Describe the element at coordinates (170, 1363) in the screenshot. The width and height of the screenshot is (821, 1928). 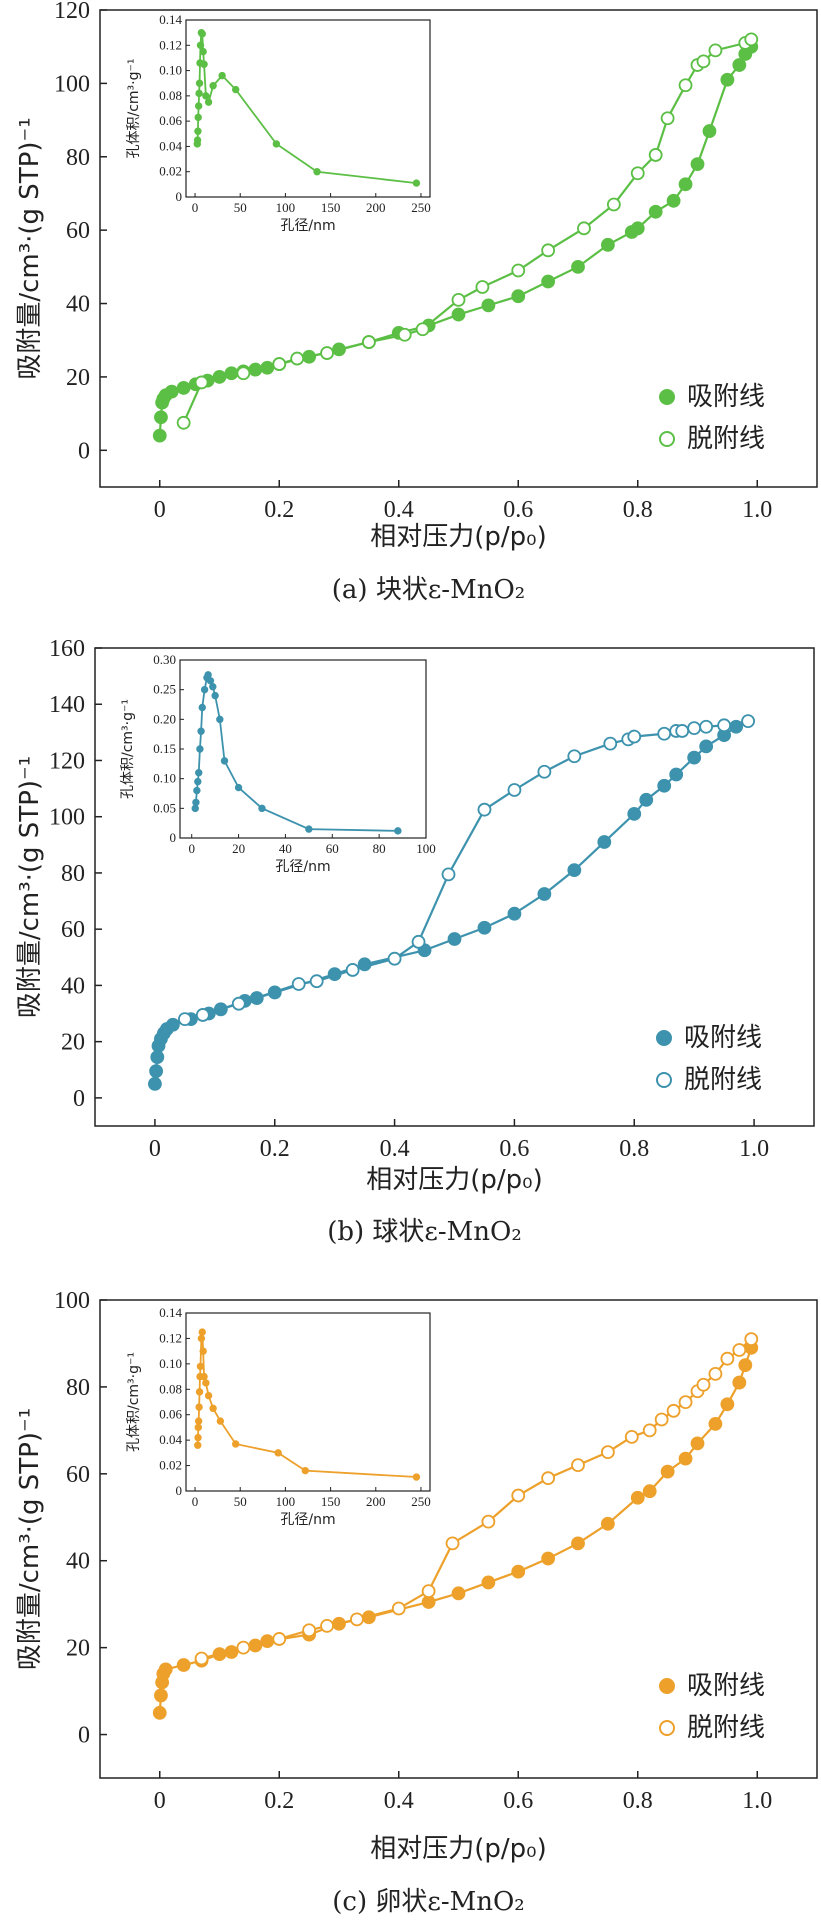
I see `inset-y-tick-label: 0.10` at that location.